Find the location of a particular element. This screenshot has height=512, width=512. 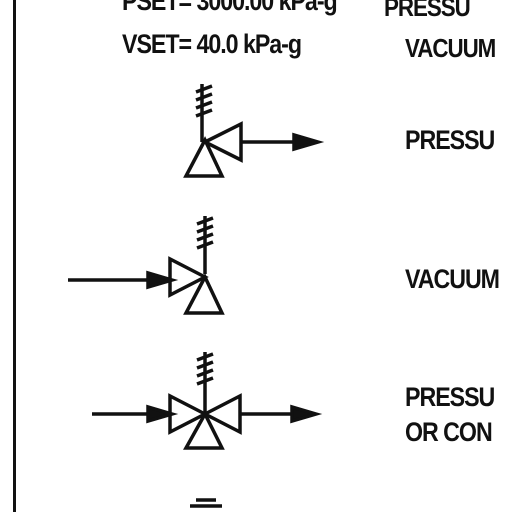

pressure-vacuum-relief-valve-symbol is located at coordinates (207, 401).